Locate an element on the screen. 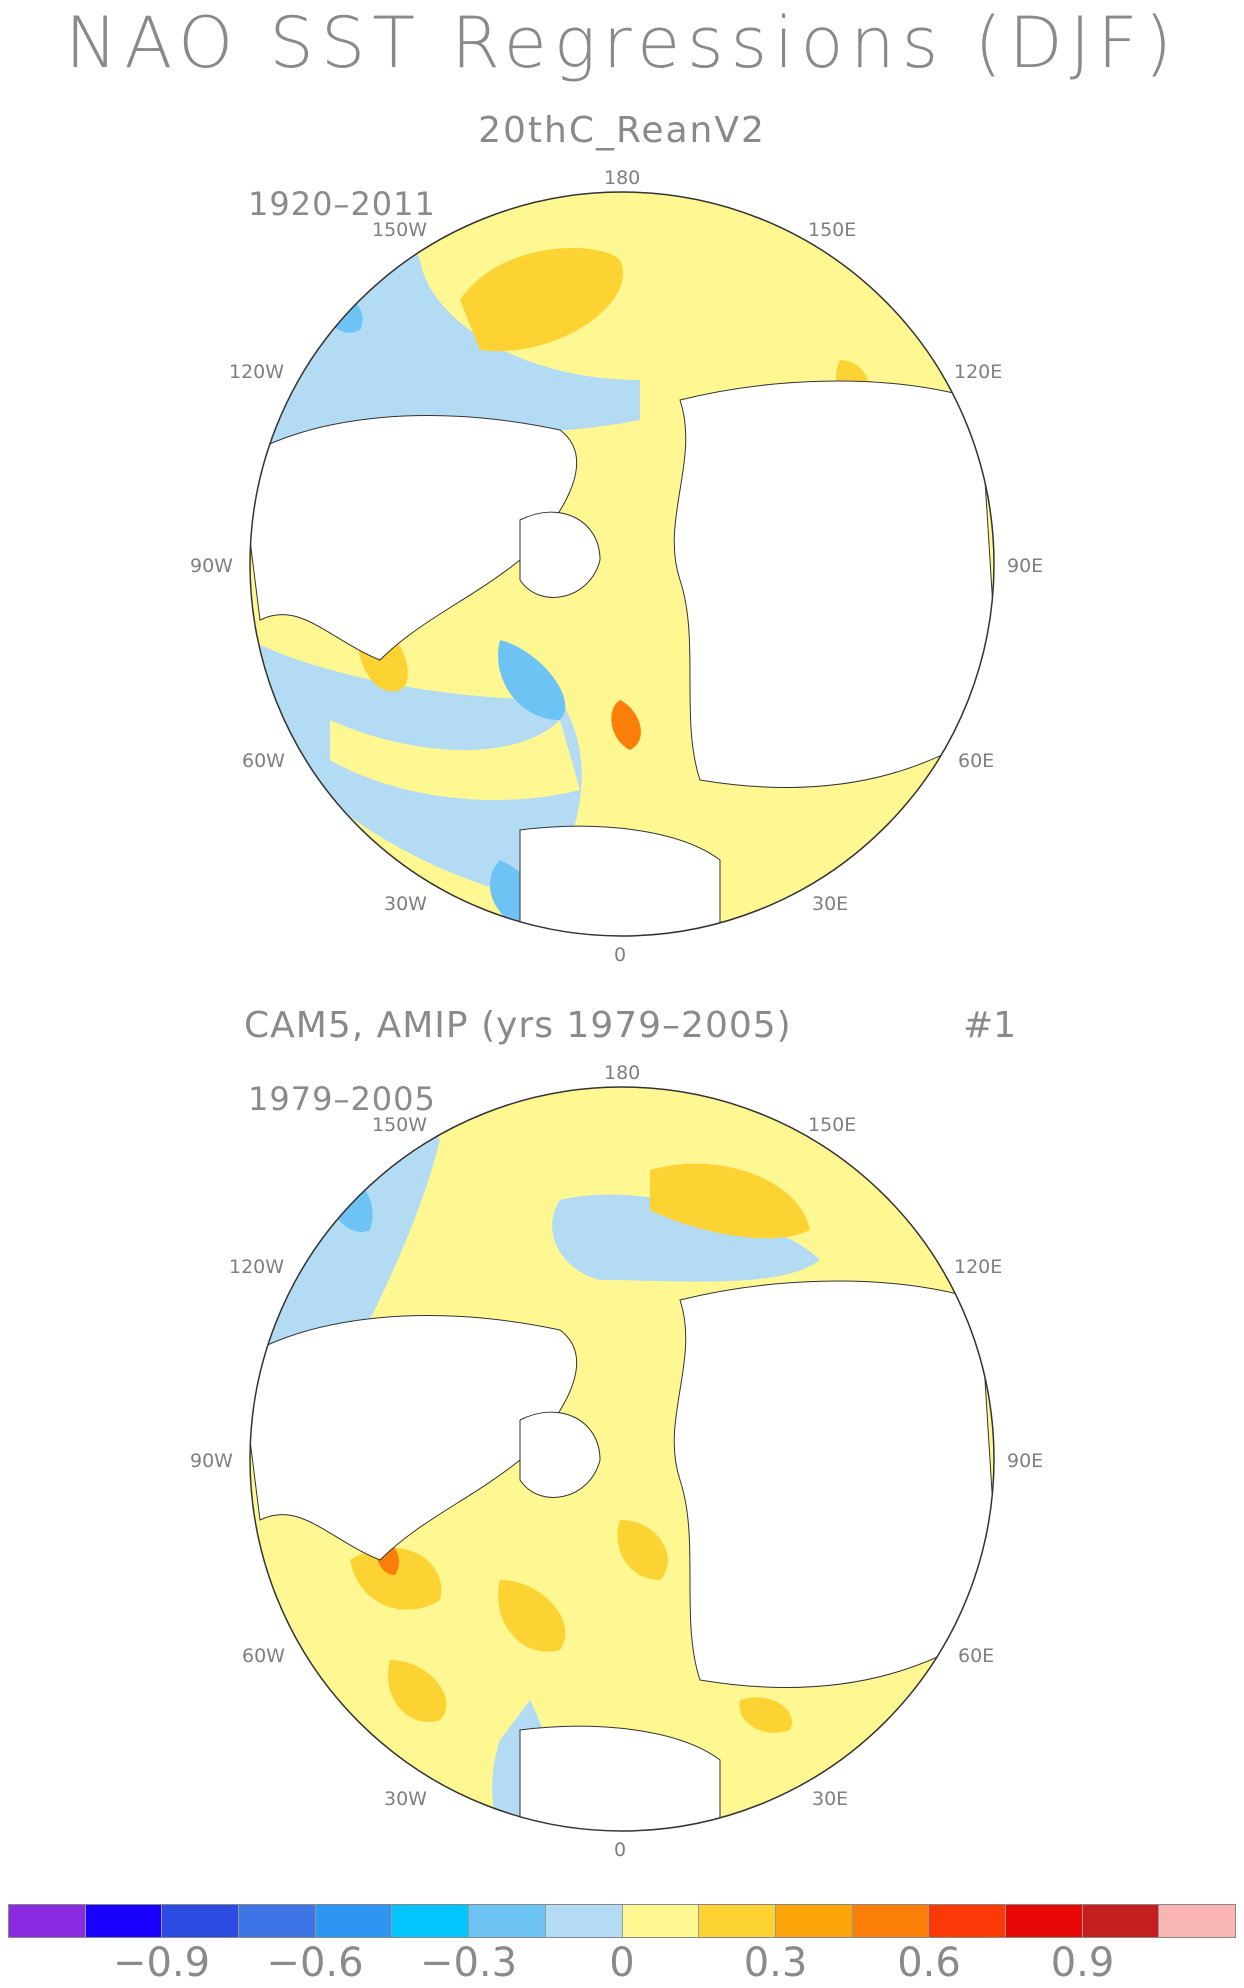 The height and width of the screenshot is (1988, 1244). lon-label-150e: 150E is located at coordinates (832, 230).